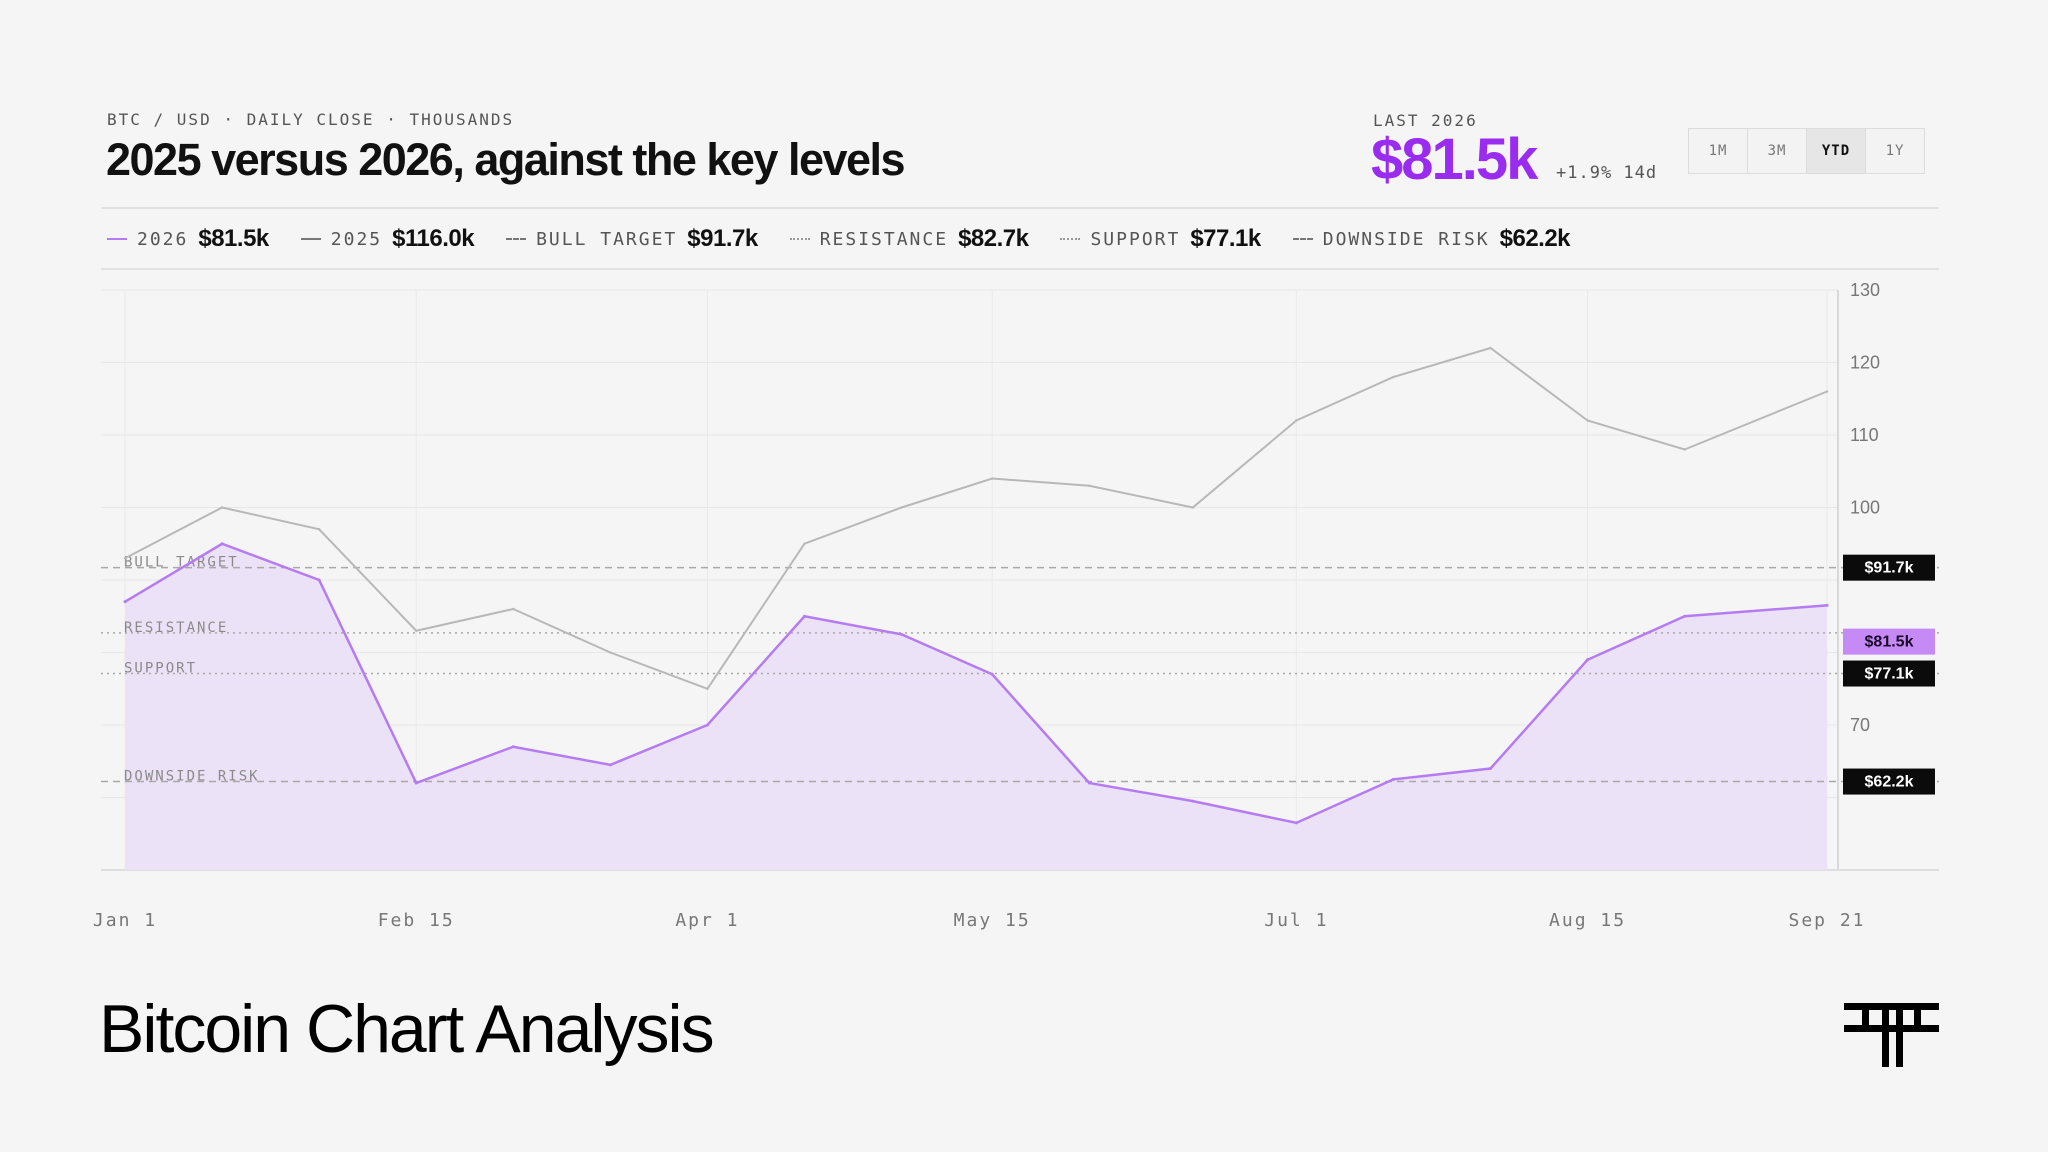 The height and width of the screenshot is (1152, 2048). What do you see at coordinates (311, 119) in the screenshot?
I see `chart-eyebrow: BTC / USD · DAILY CLOSE · THOUSANDS` at bounding box center [311, 119].